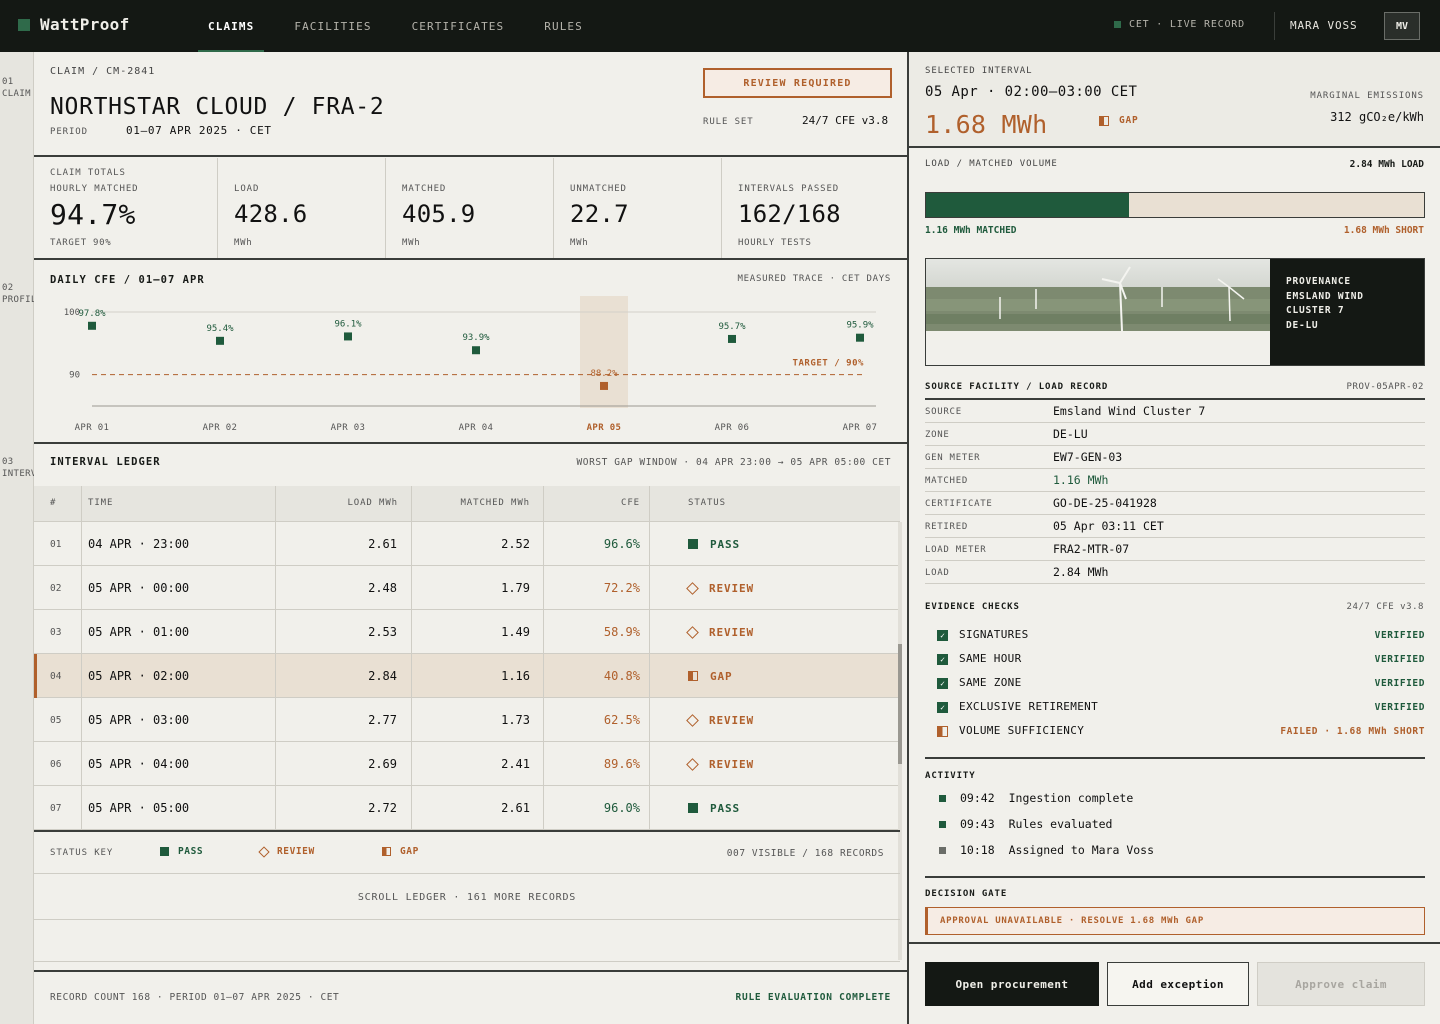 The width and height of the screenshot is (1440, 1024). Describe the element at coordinates (1385, 607) in the screenshot. I see `evidence-version: 24/7 CFE v3.8` at that location.